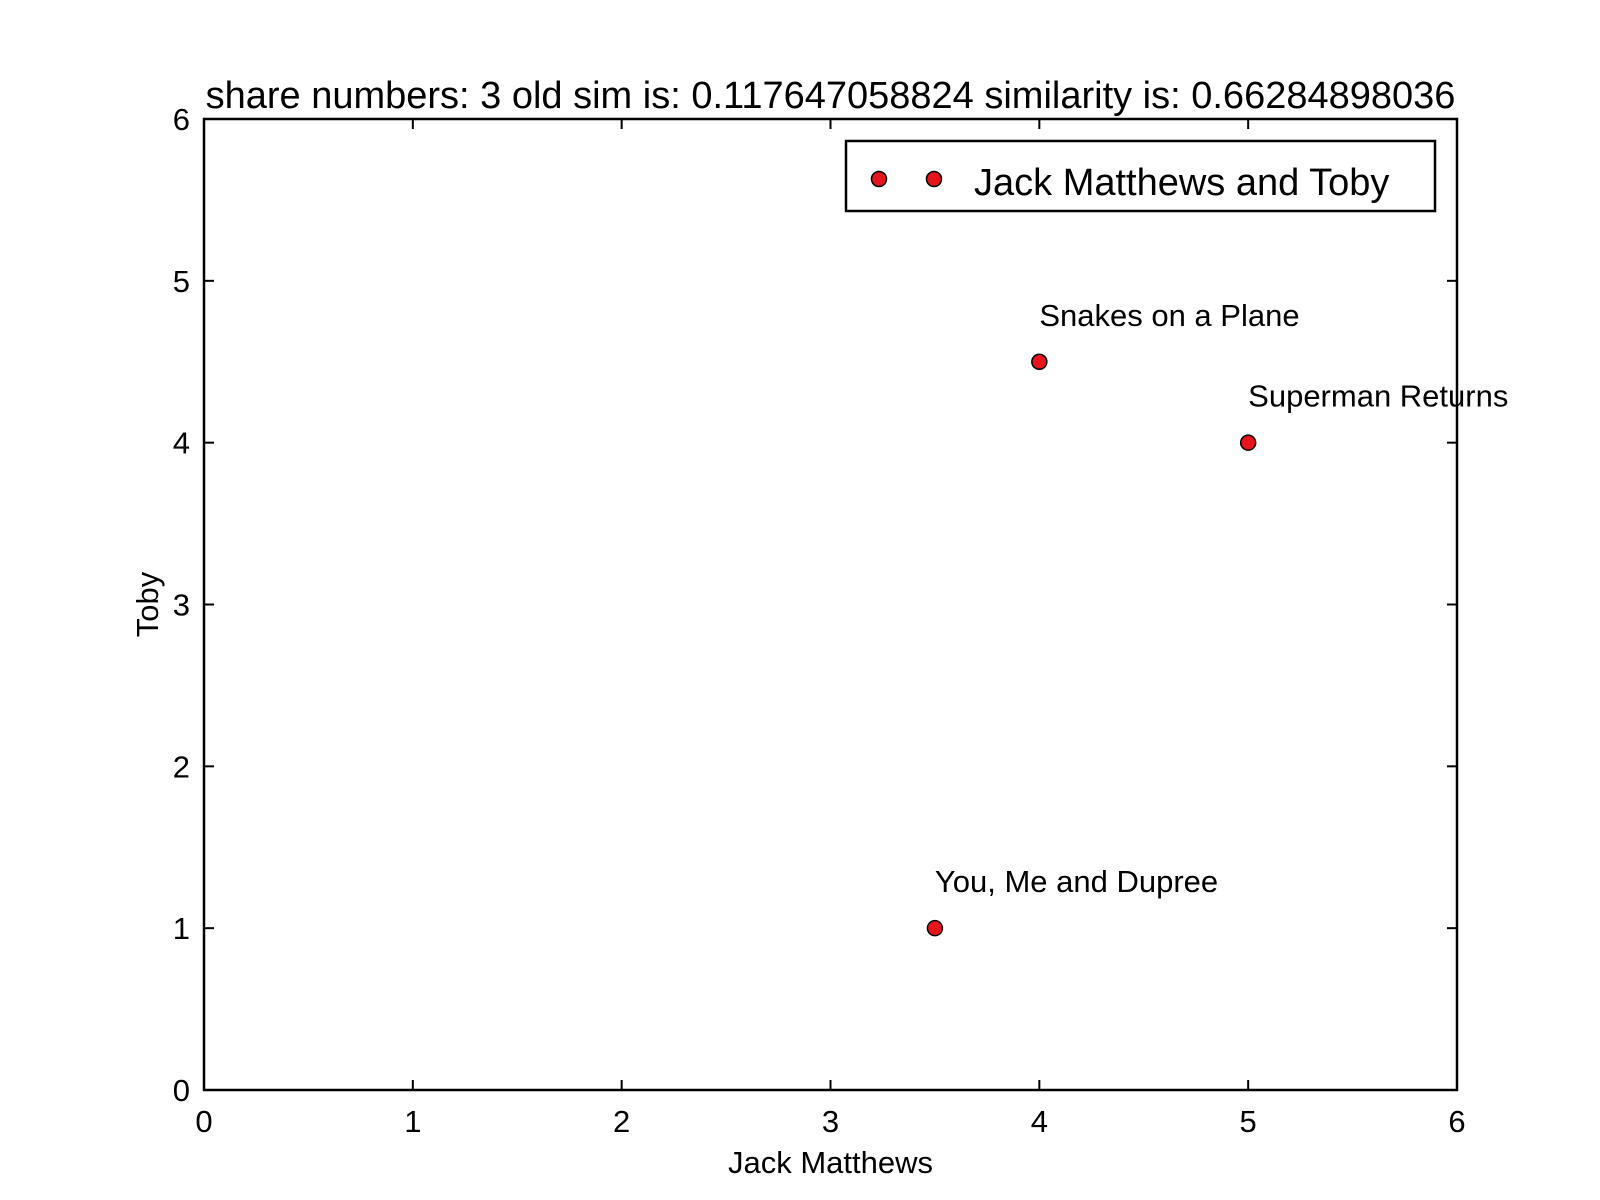 This screenshot has height=1200, width=1600. What do you see at coordinates (1181, 183) in the screenshot?
I see `legend-entry-label: Jack Matthews and Toby` at bounding box center [1181, 183].